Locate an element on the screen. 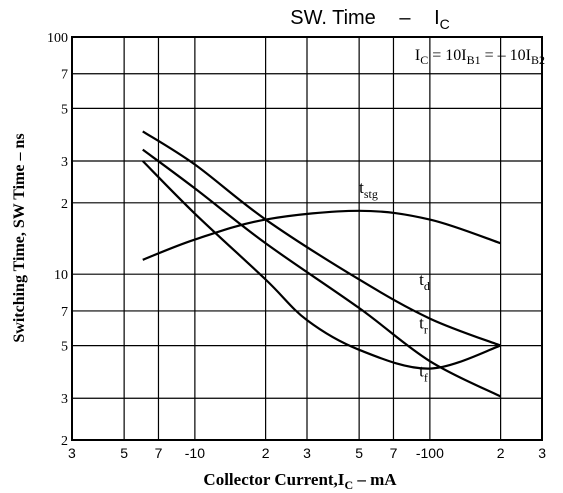 This screenshot has width=563, height=493. y-tick-labels: 2 3 5 7 10 2 3 5 7 100 is located at coordinates (57, 240).